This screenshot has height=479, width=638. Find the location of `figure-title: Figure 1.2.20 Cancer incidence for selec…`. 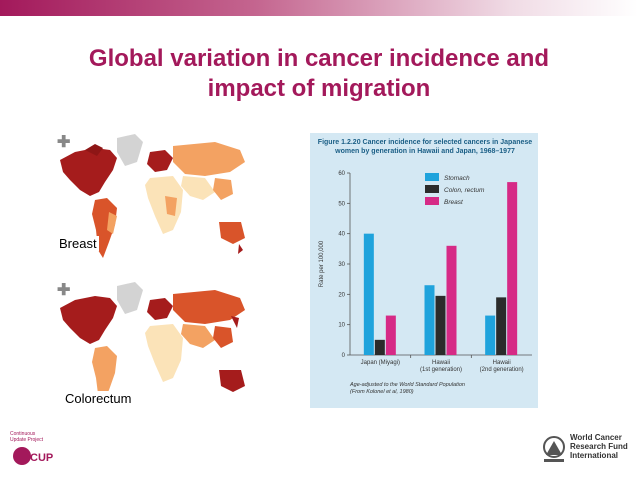

figure-title: Figure 1.2.20 Cancer incidence for selec… is located at coordinates (425, 147).